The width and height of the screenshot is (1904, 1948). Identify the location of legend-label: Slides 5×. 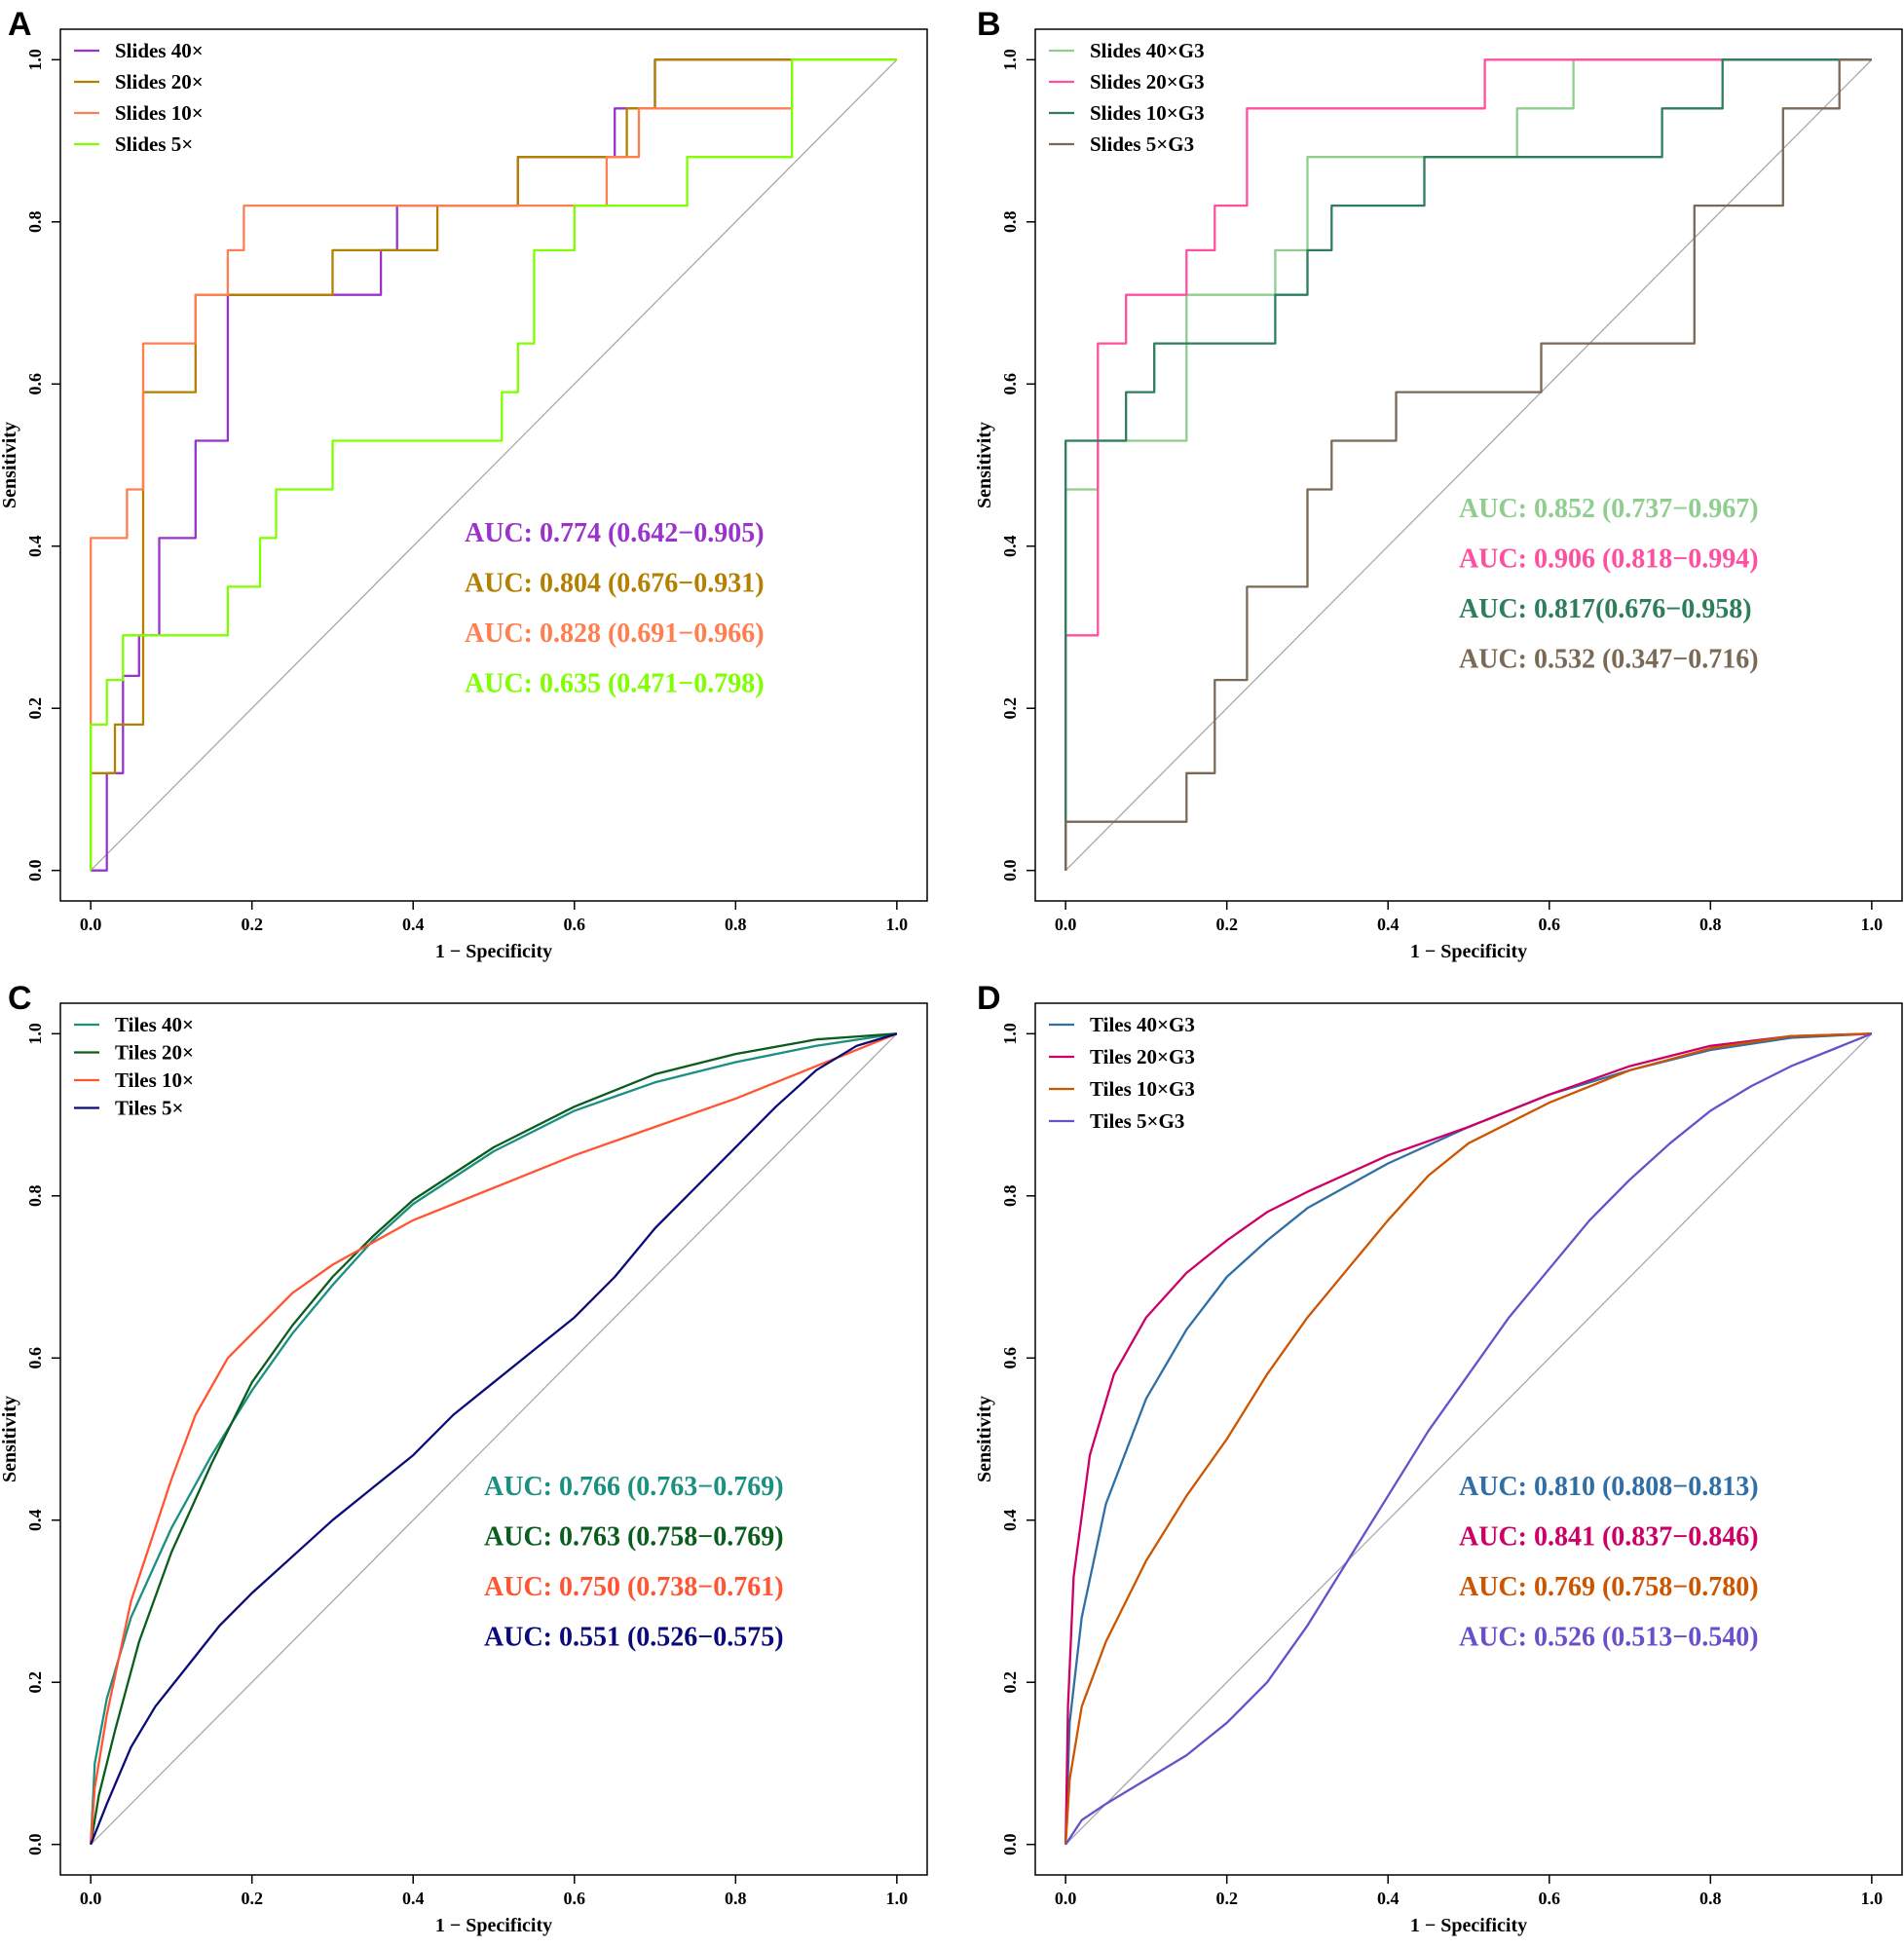
(154, 144).